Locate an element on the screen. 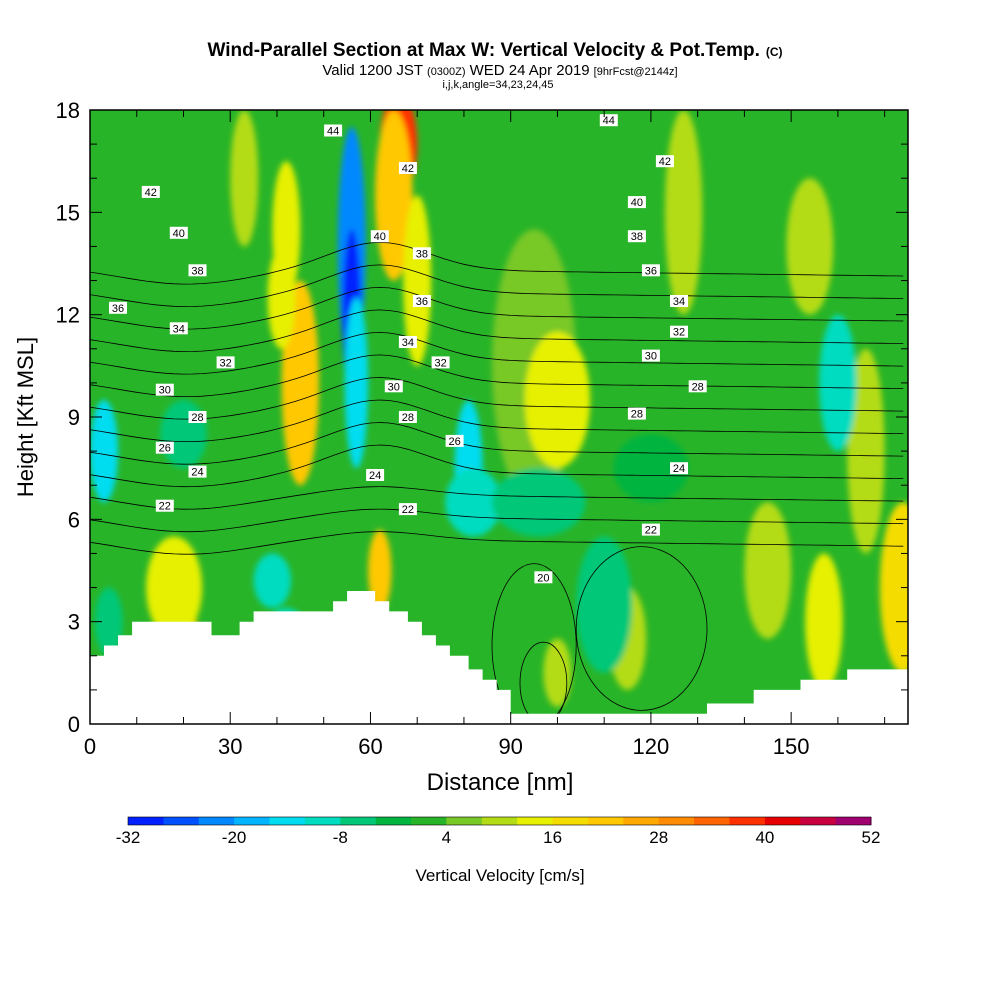 The image size is (1000, 1005). contour-label: 40 is located at coordinates (179, 234).